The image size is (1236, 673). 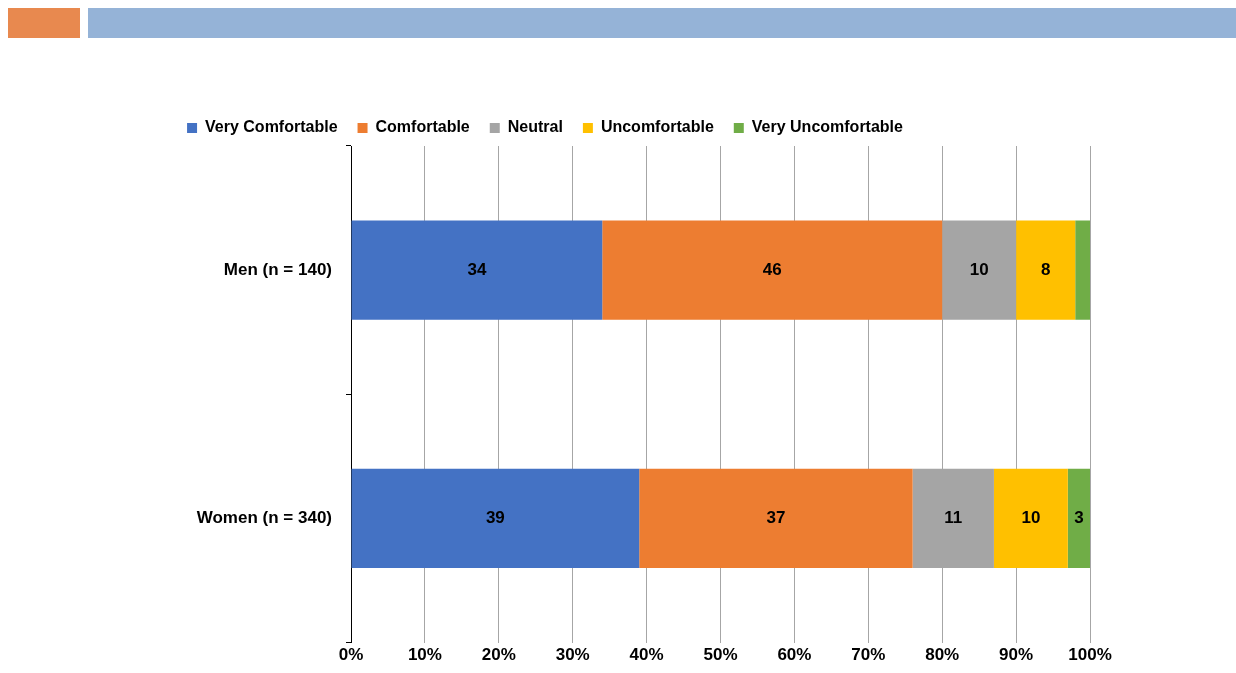 What do you see at coordinates (1016, 655) in the screenshot?
I see `x-tick-label: 90%` at bounding box center [1016, 655].